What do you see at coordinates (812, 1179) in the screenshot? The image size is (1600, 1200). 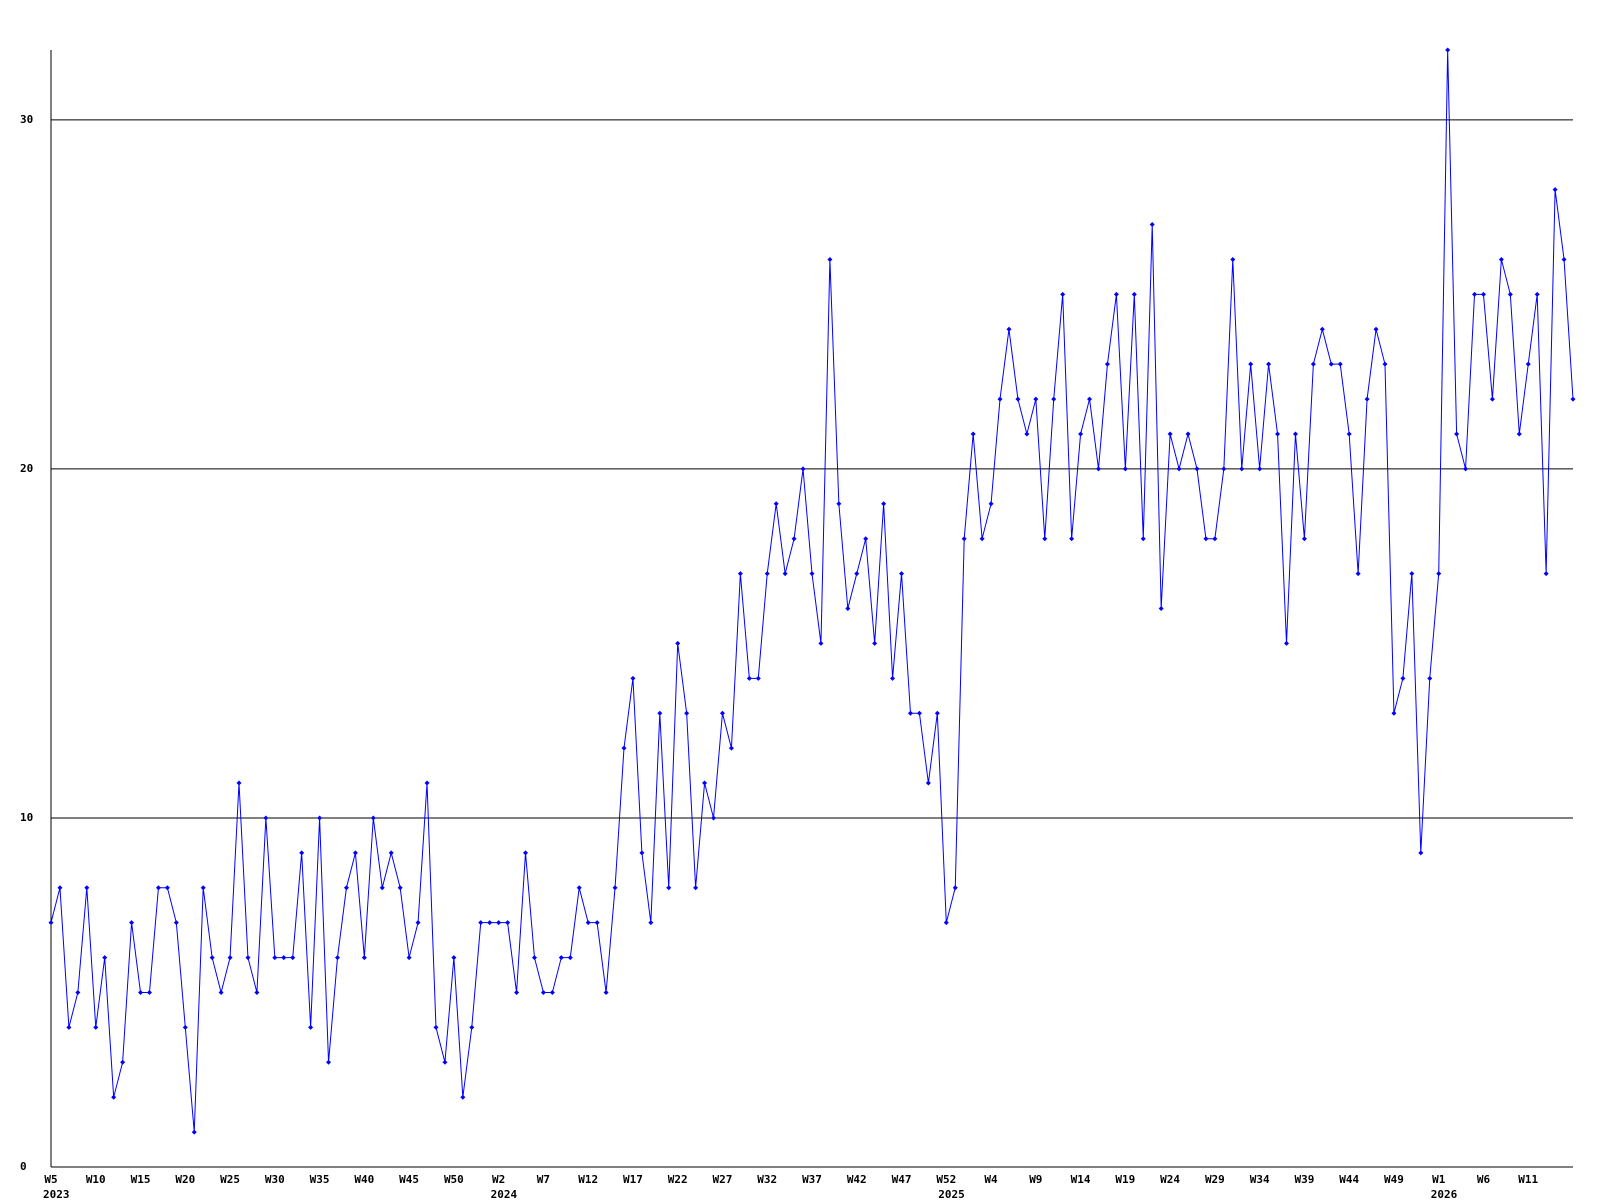 I see `x-tick-label: W37` at bounding box center [812, 1179].